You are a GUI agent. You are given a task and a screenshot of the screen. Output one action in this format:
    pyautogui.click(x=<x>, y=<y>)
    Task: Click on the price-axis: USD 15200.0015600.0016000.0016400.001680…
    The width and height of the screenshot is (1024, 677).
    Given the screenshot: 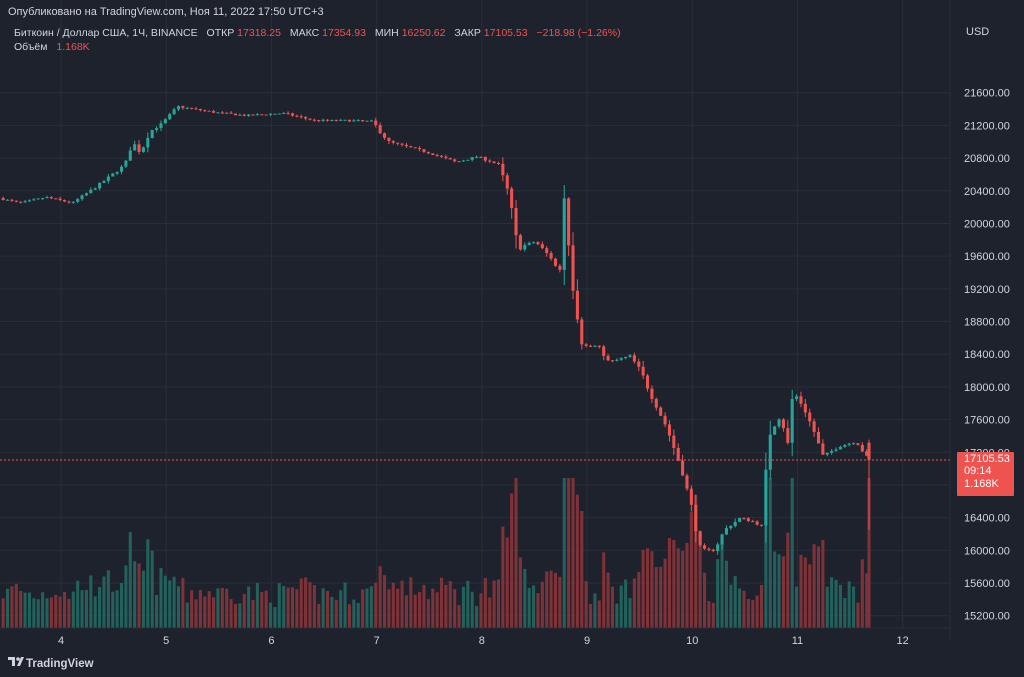 What is the action you would take?
    pyautogui.click(x=986, y=320)
    